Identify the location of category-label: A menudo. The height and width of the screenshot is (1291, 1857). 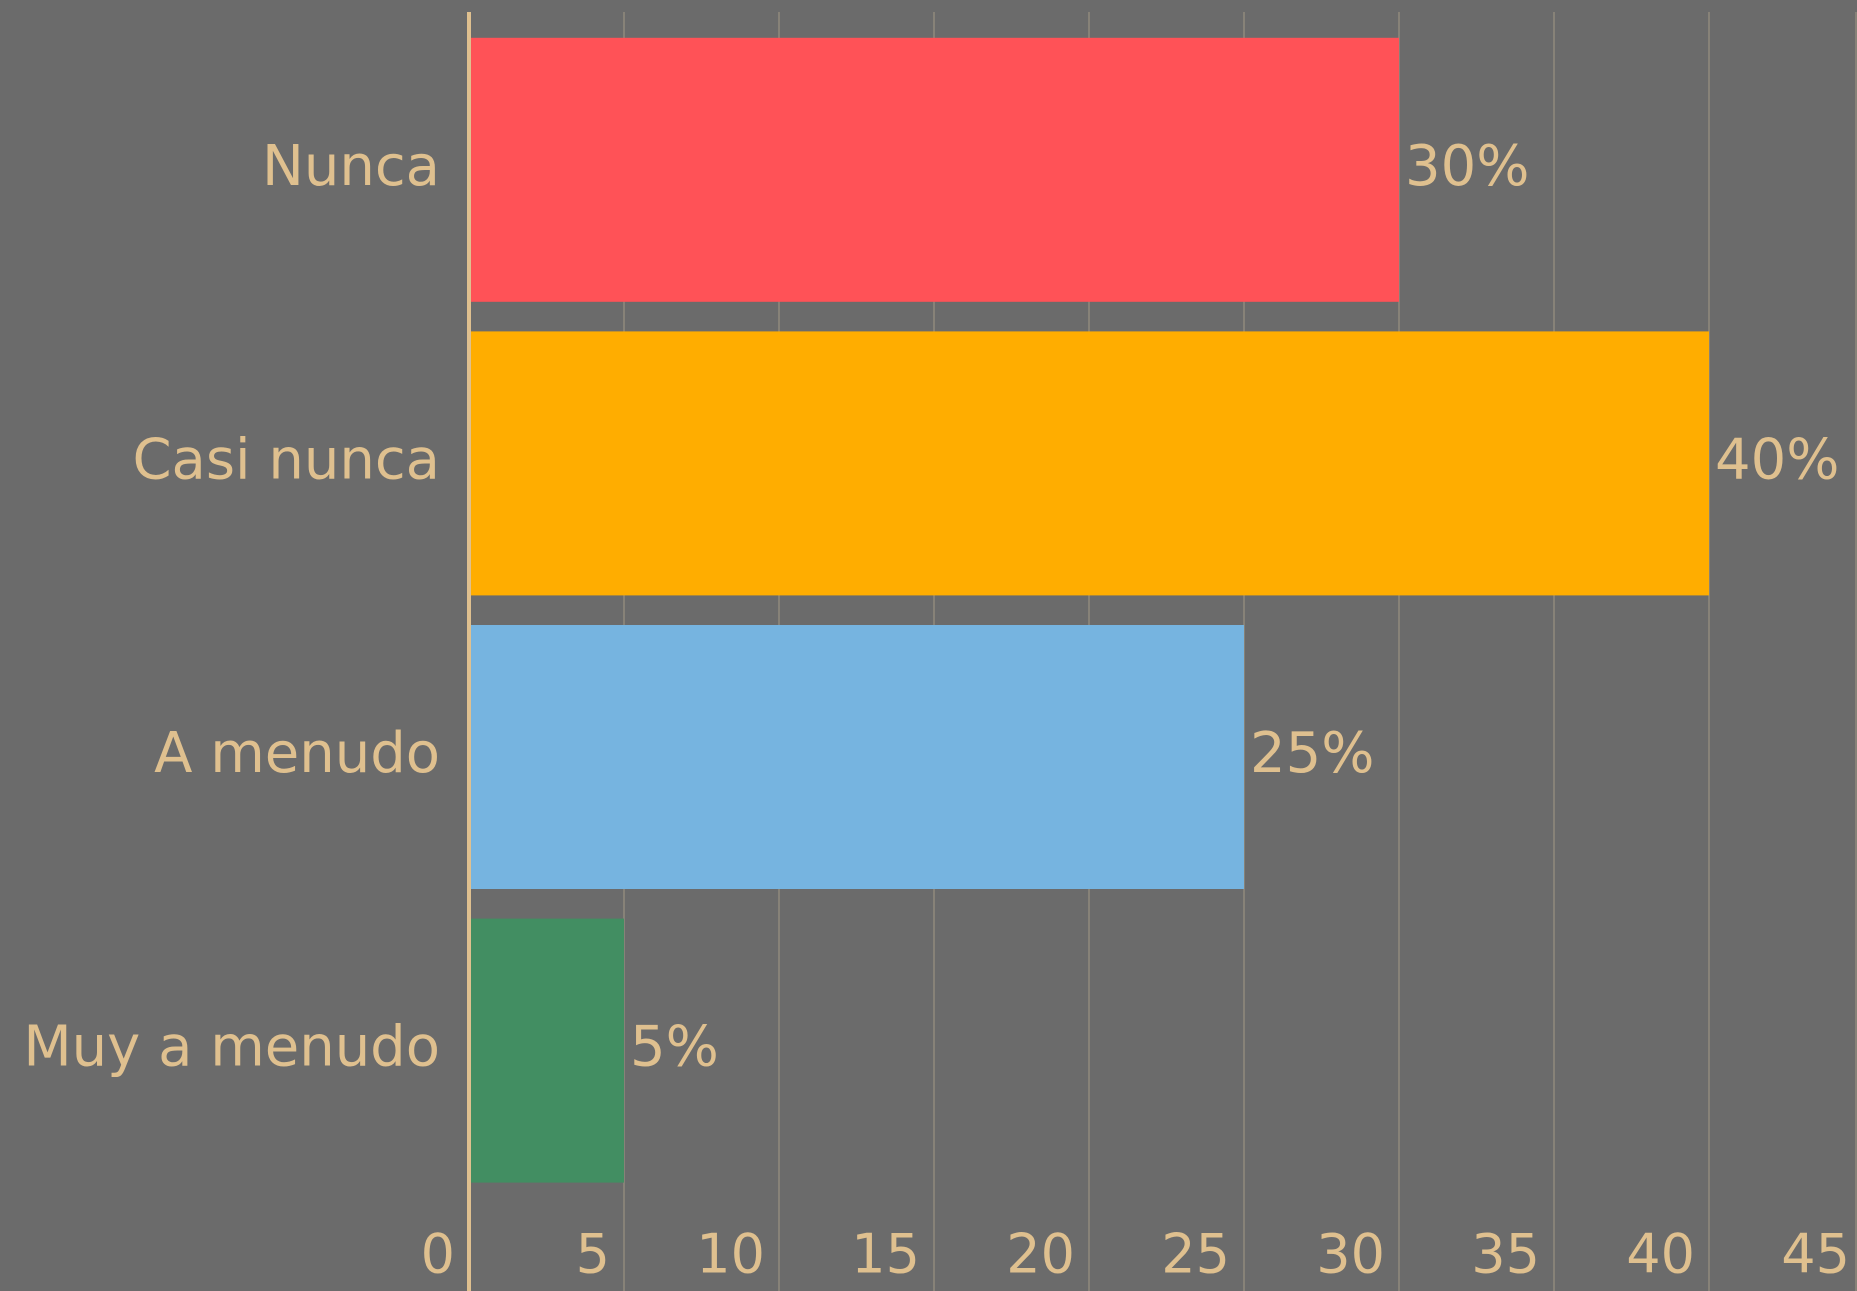
(297, 753).